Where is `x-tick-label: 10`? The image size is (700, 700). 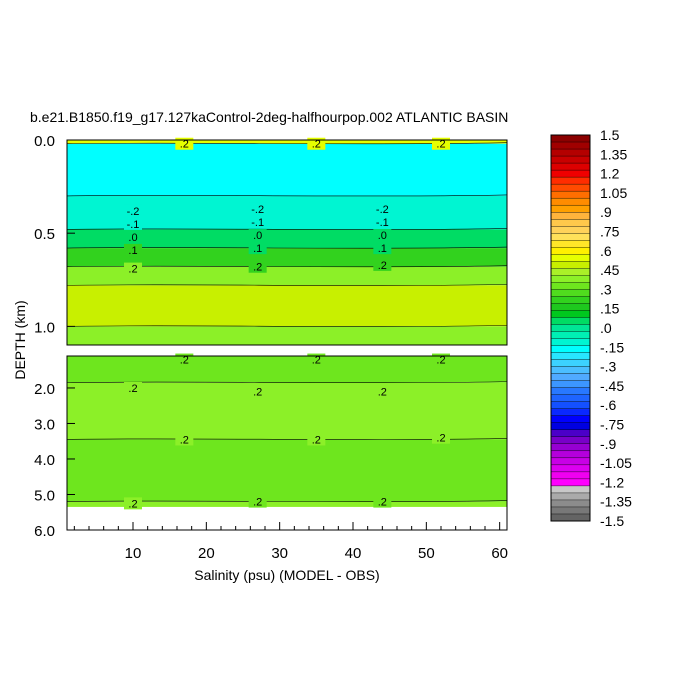
x-tick-label: 10 is located at coordinates (133, 553).